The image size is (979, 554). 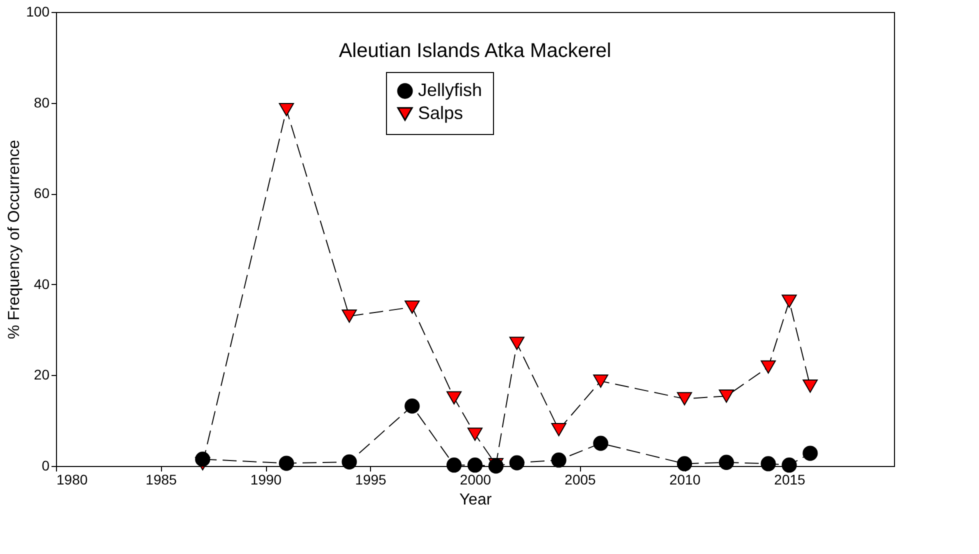 I want to click on y-tick-label: 0, so click(x=46, y=466).